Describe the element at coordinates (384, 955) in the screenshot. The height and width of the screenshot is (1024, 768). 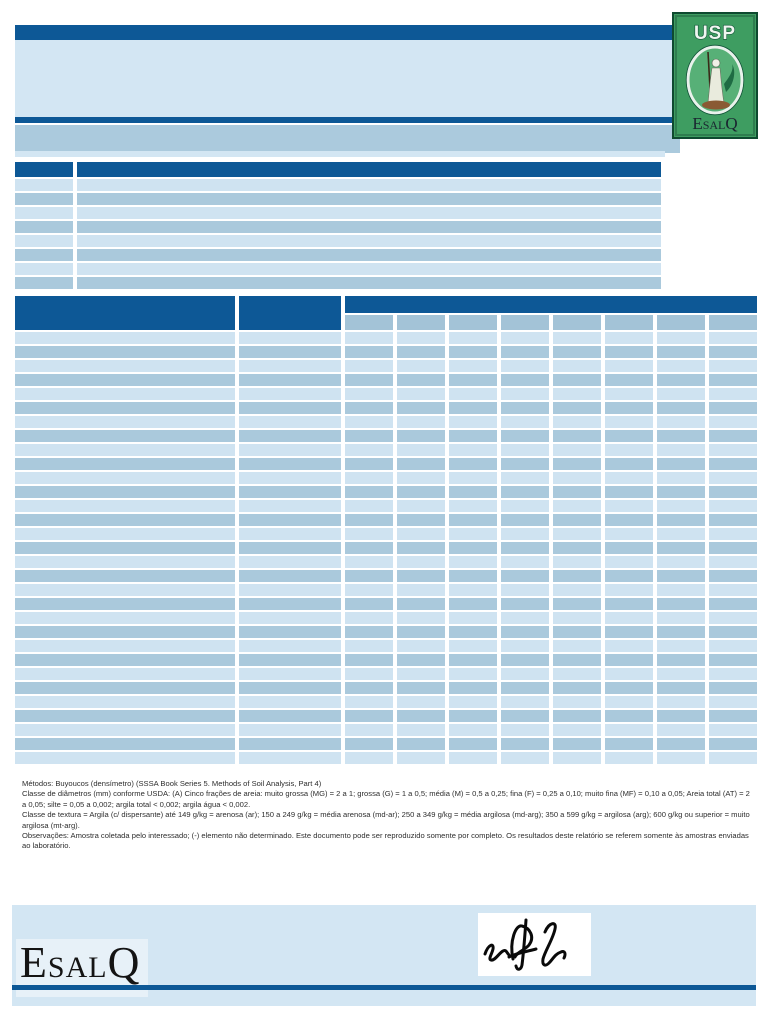
I see `footer-banner: ESALQ` at that location.